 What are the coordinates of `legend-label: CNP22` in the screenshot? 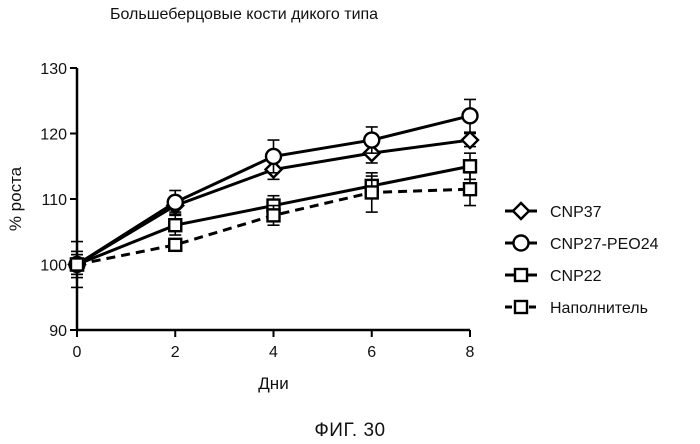 It's located at (576, 276).